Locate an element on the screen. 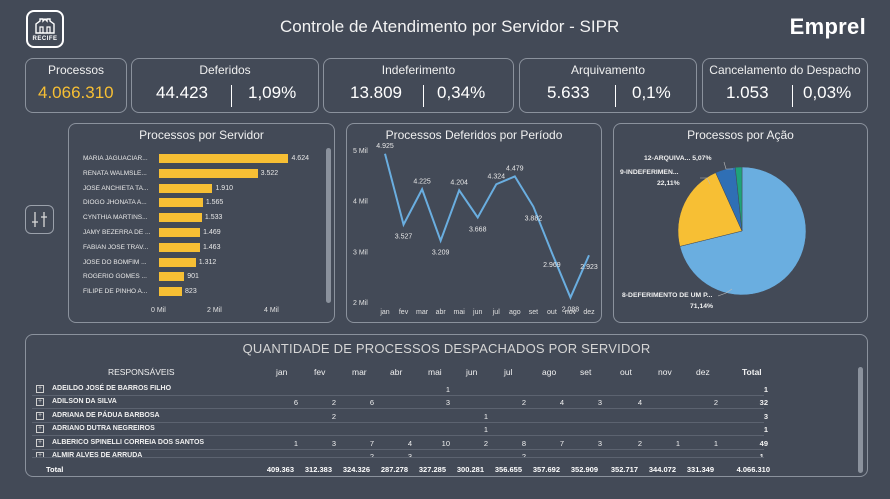 The height and width of the screenshot is (499, 890). column-header: mai is located at coordinates (435, 372).